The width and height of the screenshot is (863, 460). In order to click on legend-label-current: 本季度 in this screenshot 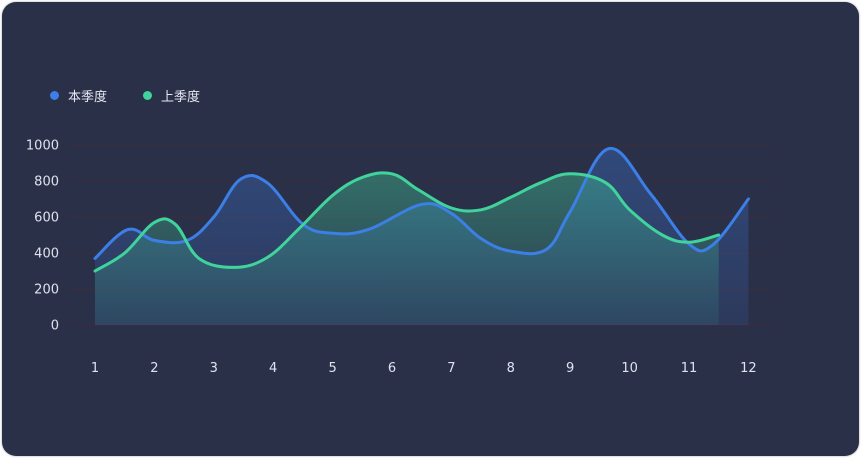, I will do `click(88, 97)`.